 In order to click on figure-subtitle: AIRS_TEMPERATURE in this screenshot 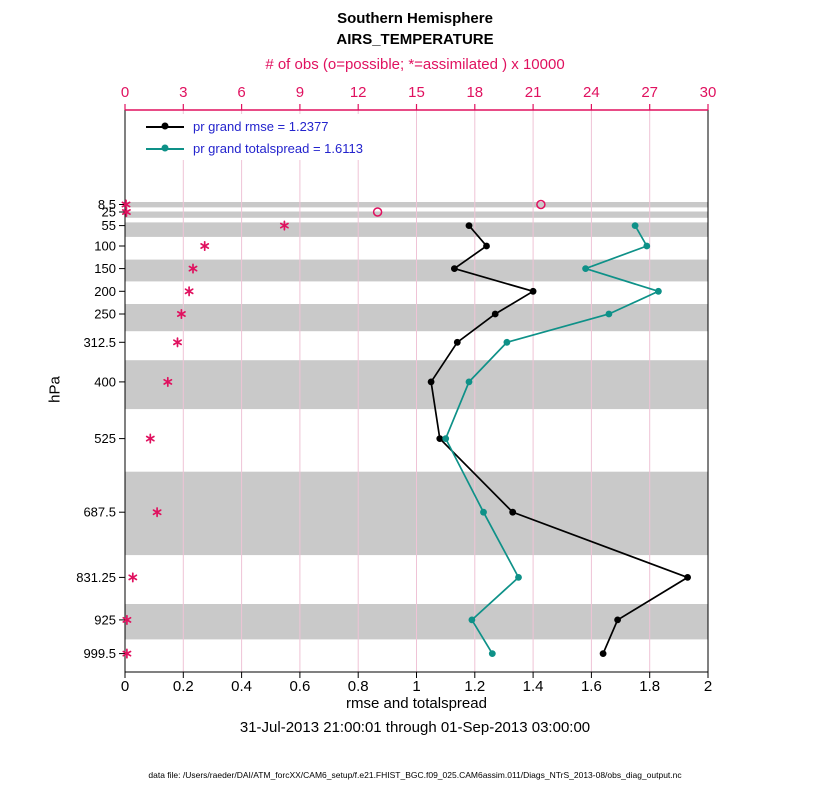, I will do `click(415, 39)`.